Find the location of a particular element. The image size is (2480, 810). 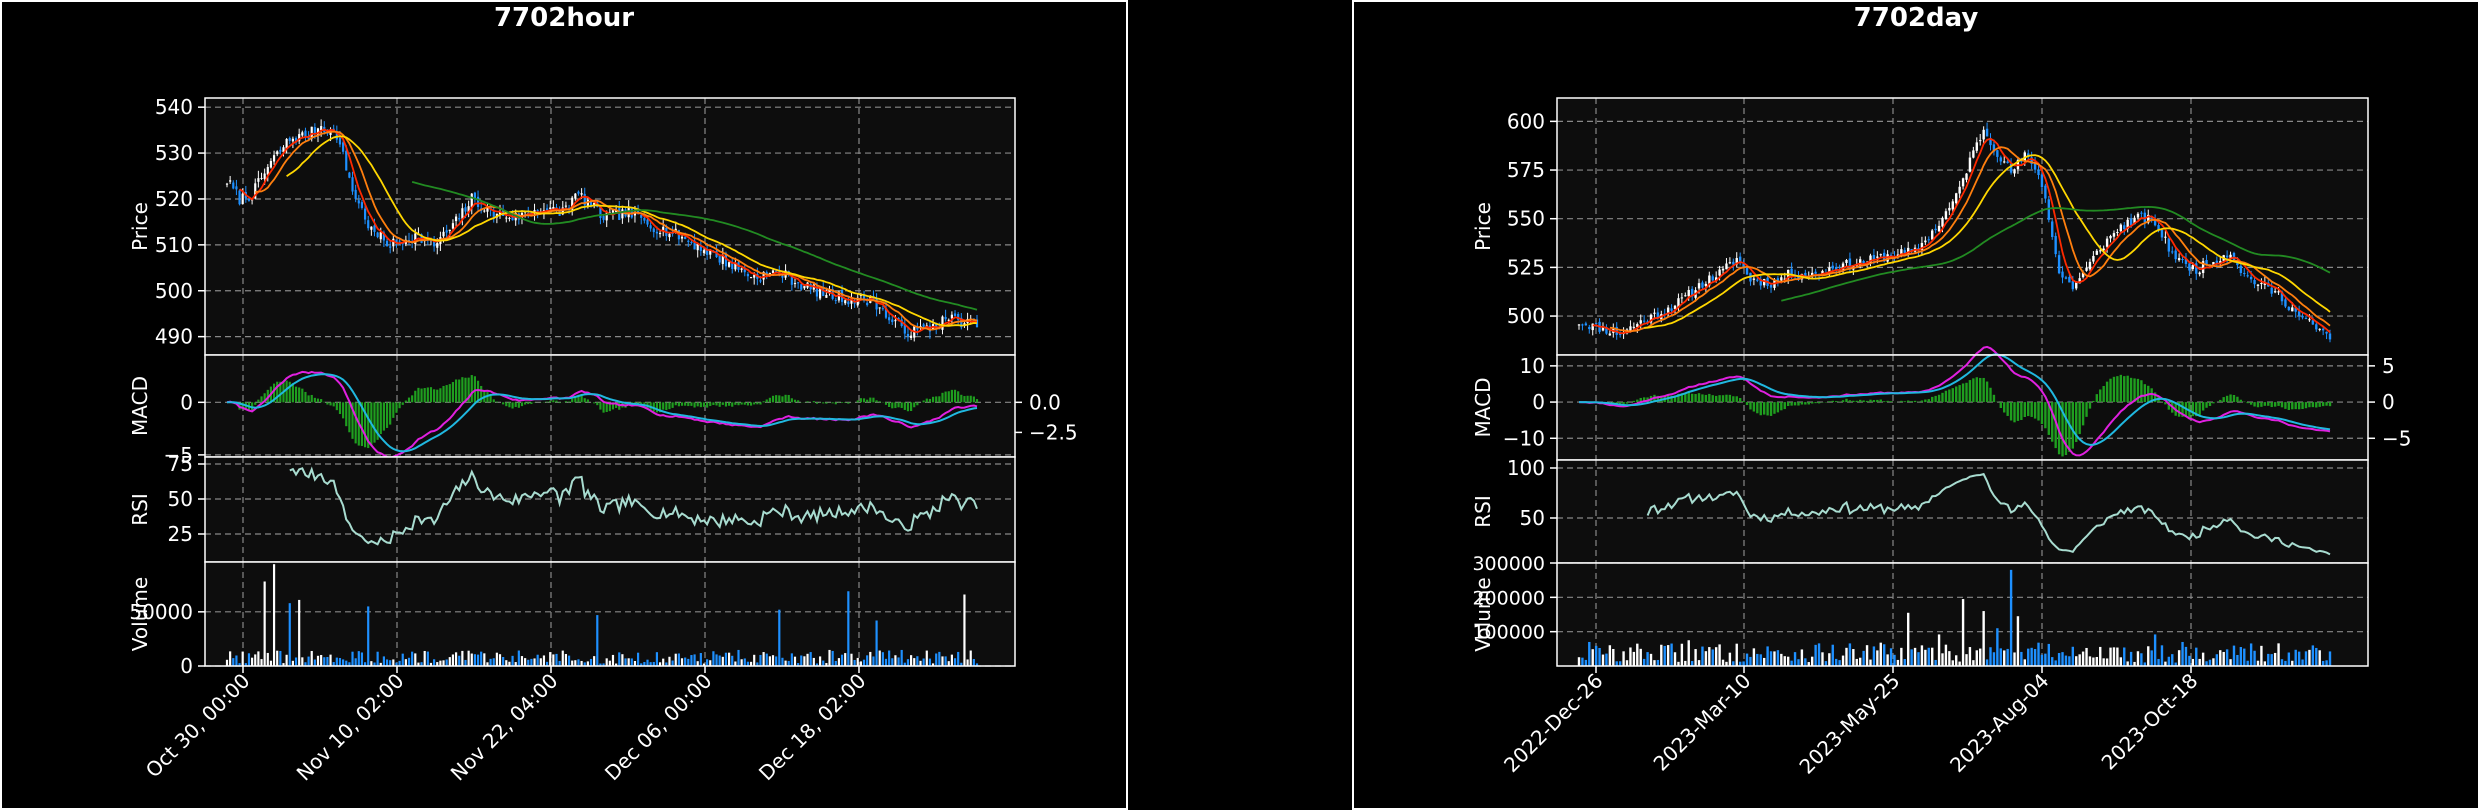

x-tick-label: 2023-Oct-18 is located at coordinates (2150, 722).